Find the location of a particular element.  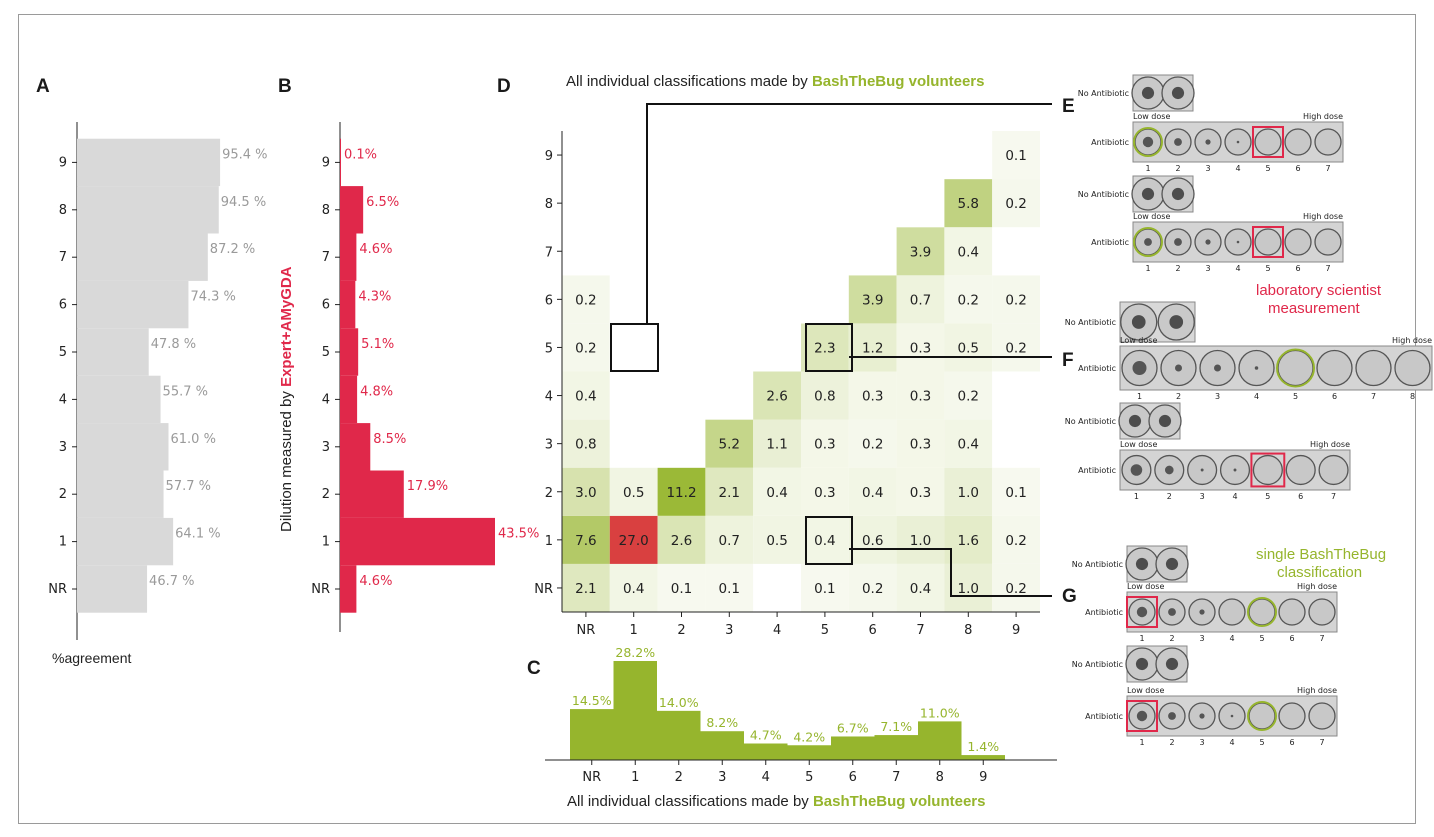

bar-a-tick-label: 2 is located at coordinates (63, 494).